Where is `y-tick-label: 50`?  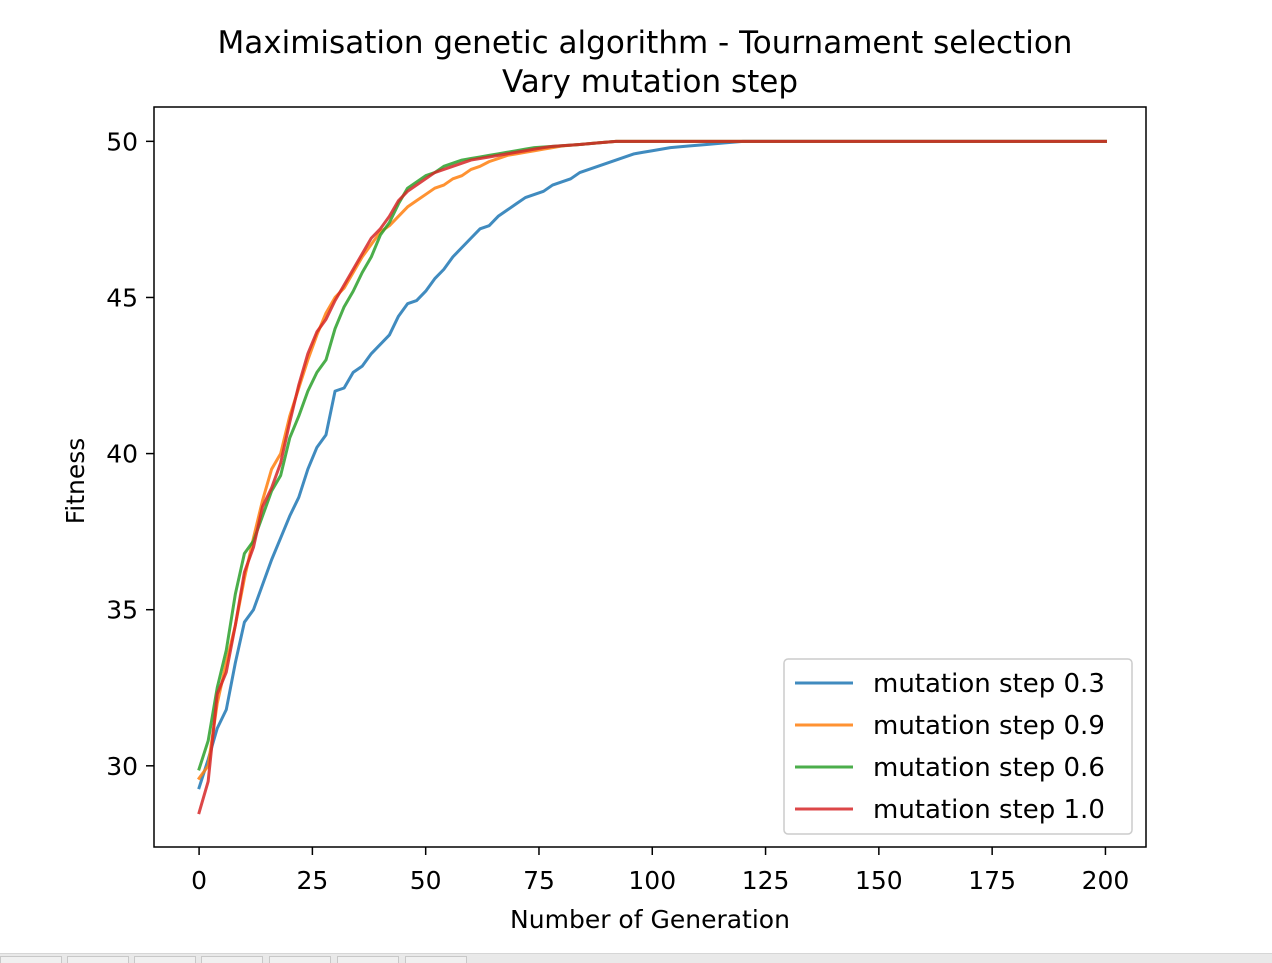 y-tick-label: 50 is located at coordinates (122, 141).